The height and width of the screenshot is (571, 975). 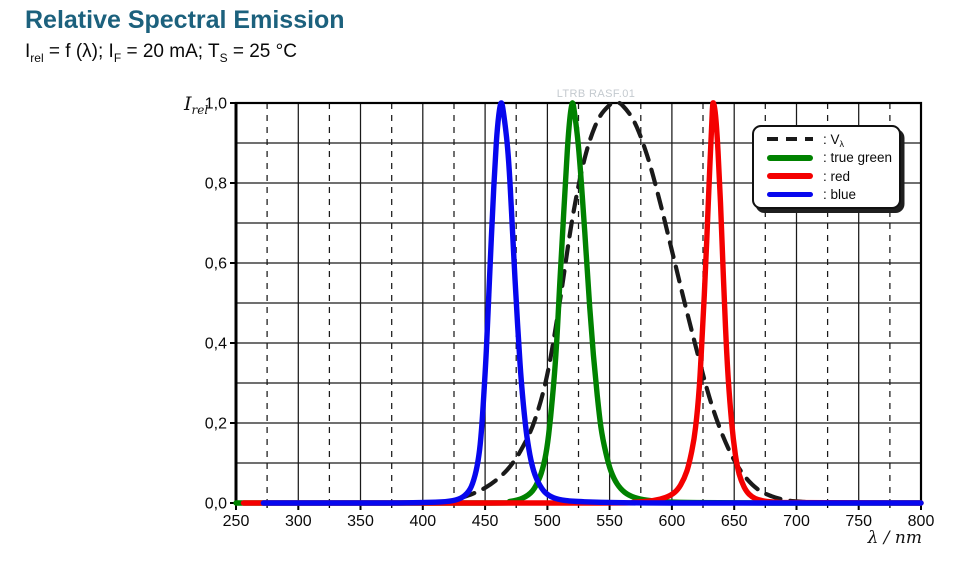 I want to click on subtitle-if-sub: F, so click(x=117, y=58).